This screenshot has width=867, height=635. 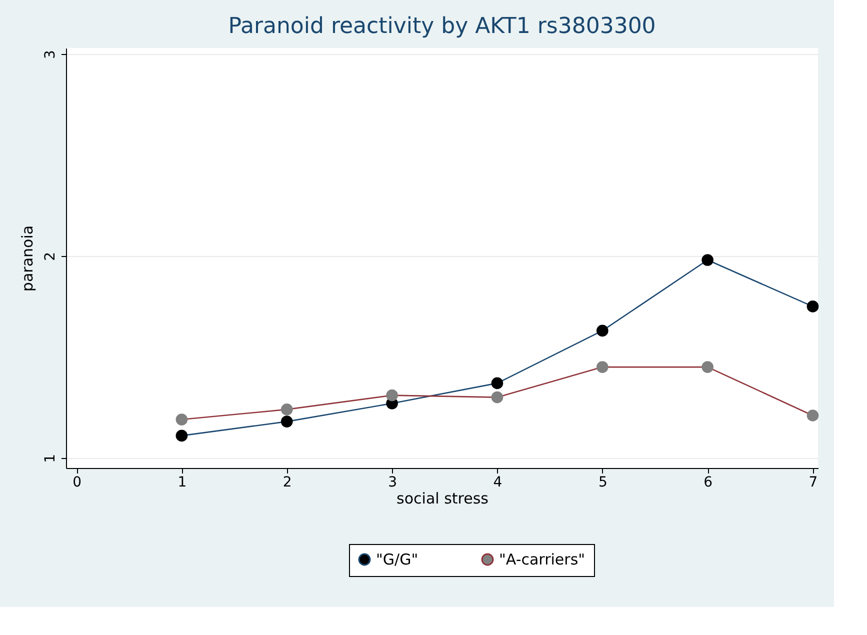 What do you see at coordinates (50, 256) in the screenshot?
I see `y-tick-label: 2` at bounding box center [50, 256].